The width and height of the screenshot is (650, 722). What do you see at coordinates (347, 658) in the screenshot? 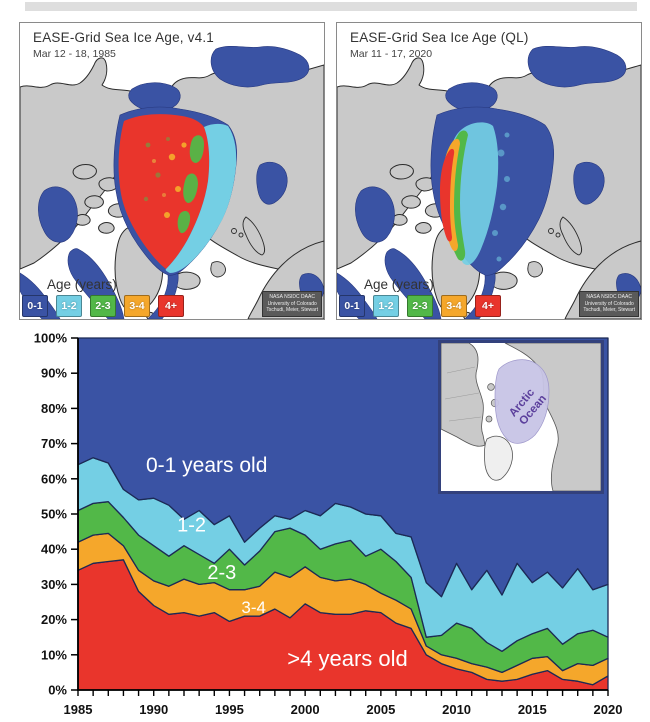
I see `area-label: >4 years old` at bounding box center [347, 658].